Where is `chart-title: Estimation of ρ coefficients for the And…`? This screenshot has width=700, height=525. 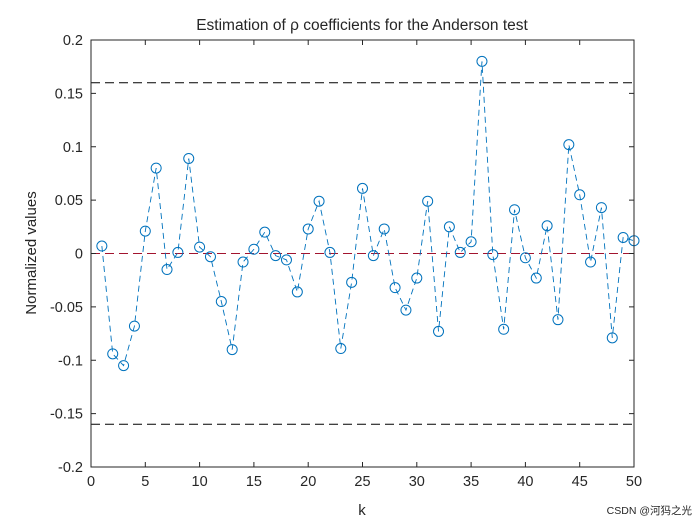
chart-title: Estimation of ρ coefficients for the And… is located at coordinates (362, 25).